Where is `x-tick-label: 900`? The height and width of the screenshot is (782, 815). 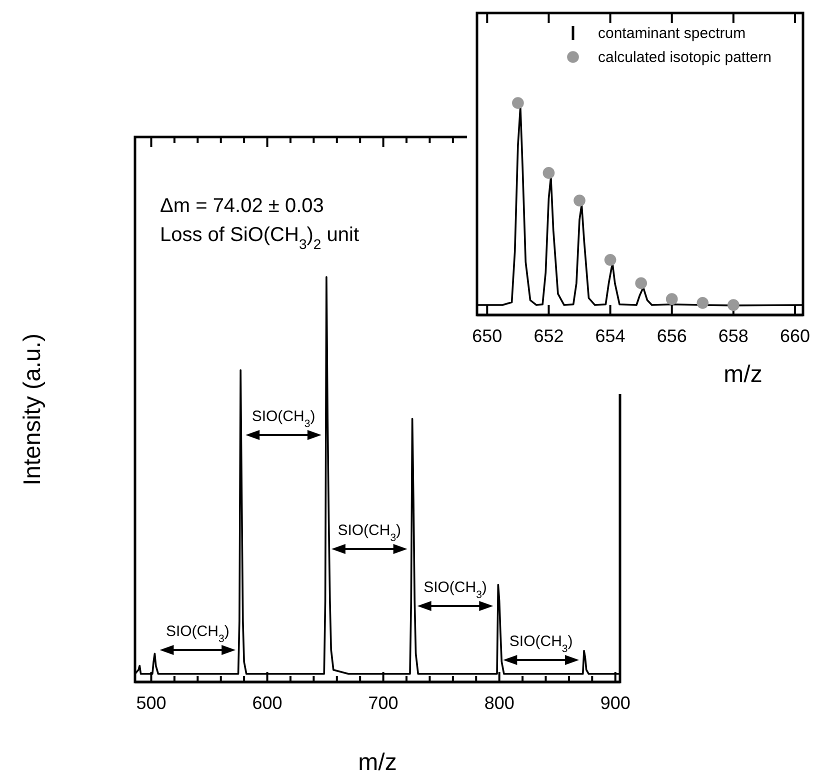 x-tick-label: 900 is located at coordinates (615, 702).